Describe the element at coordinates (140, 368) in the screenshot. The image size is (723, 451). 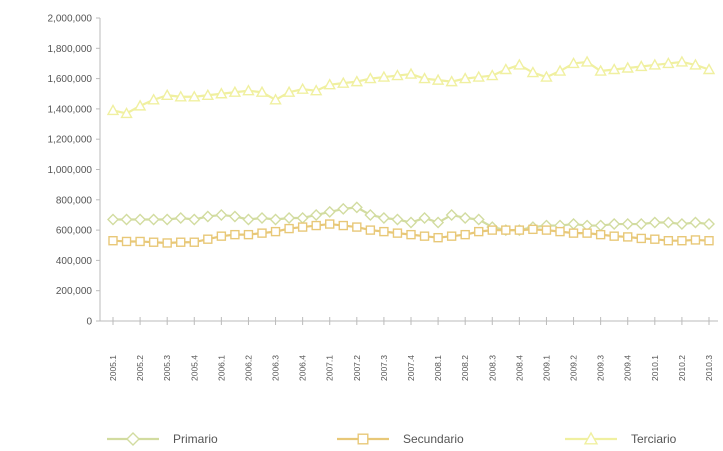
I see `x-tick-label: 2005.2` at that location.